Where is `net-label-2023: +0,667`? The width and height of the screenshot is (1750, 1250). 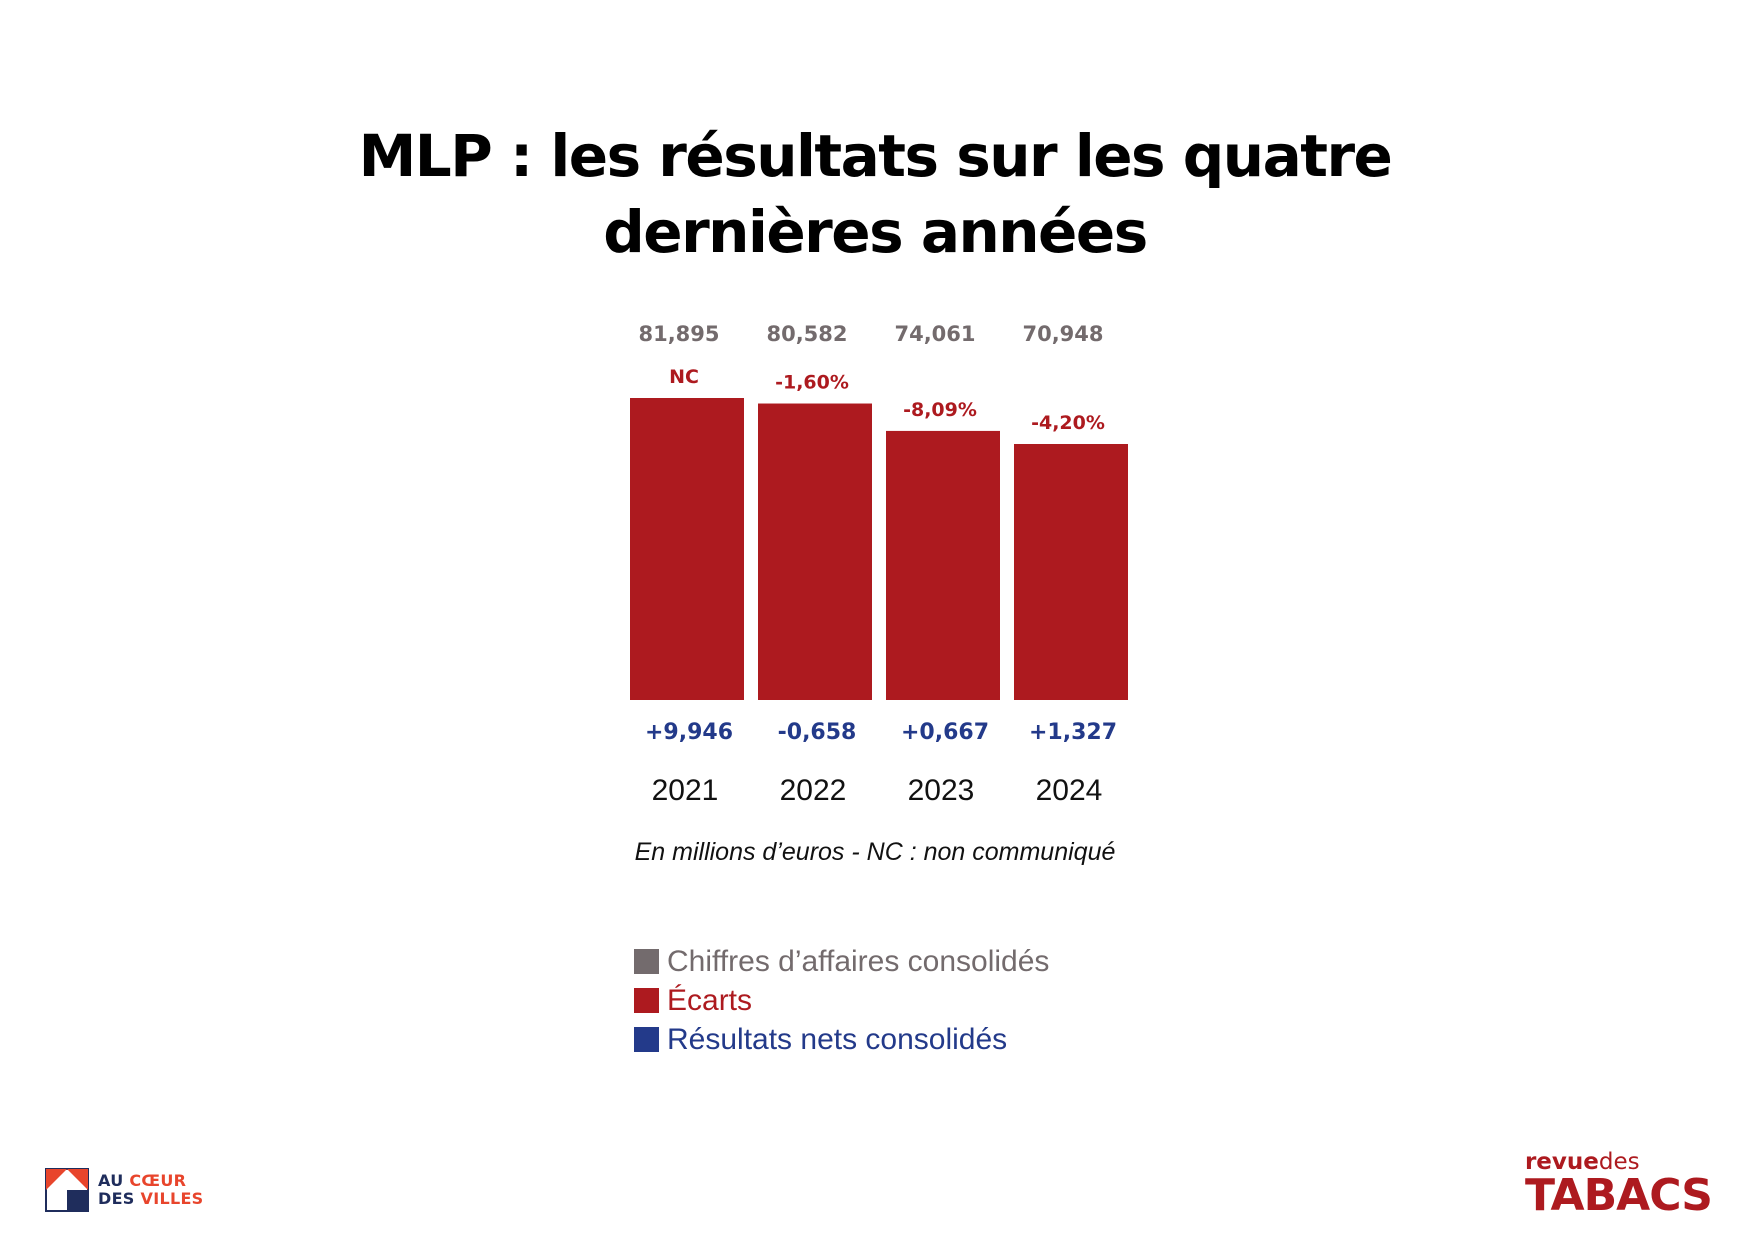
net-label-2023: +0,667 is located at coordinates (945, 732).